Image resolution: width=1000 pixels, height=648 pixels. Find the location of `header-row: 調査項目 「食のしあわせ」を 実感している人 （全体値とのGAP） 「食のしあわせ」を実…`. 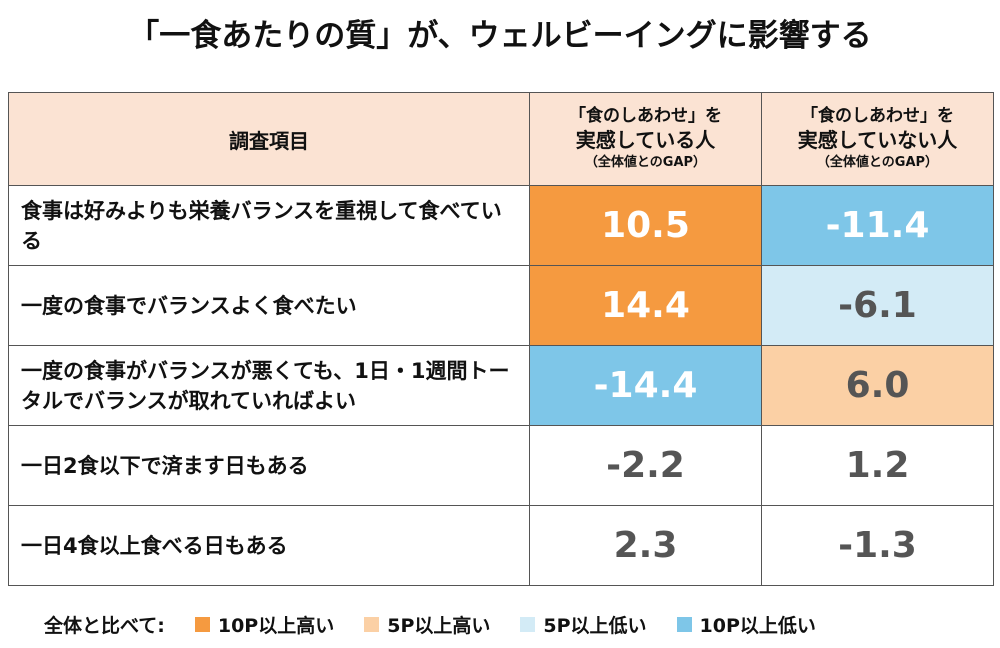

header-row: 調査項目 「食のしあわせ」を 実感している人 （全体値とのGAP） 「食のしあわせ」を実… is located at coordinates (501, 139).